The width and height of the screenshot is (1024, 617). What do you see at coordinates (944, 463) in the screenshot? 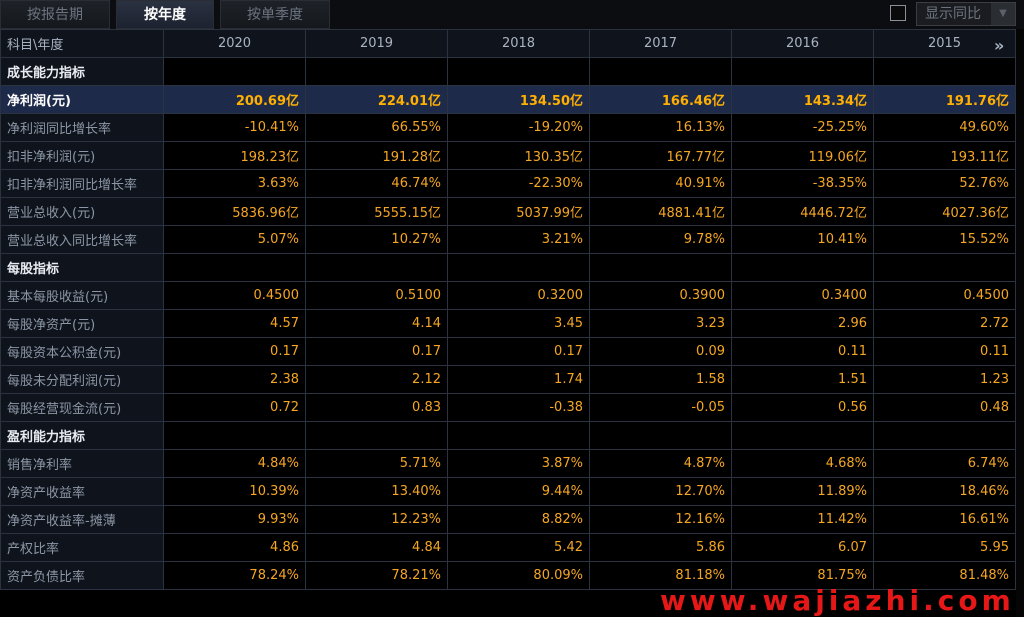
I see `cell-value: 6.74%` at bounding box center [944, 463].